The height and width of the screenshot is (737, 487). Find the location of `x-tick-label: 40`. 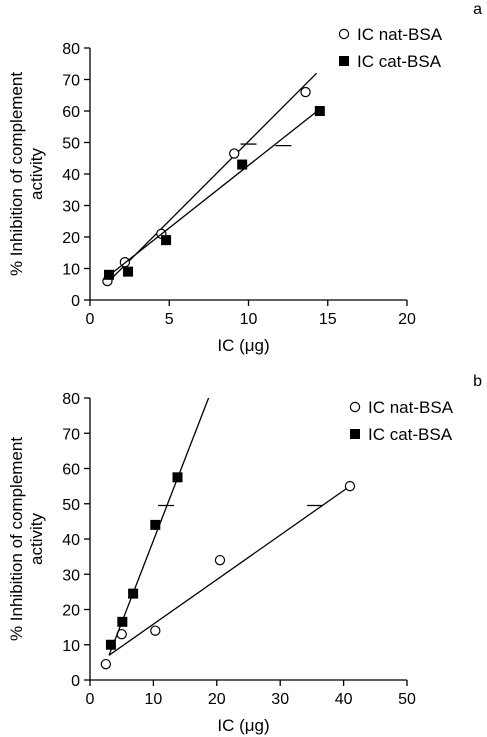

x-tick-label: 40 is located at coordinates (344, 699).